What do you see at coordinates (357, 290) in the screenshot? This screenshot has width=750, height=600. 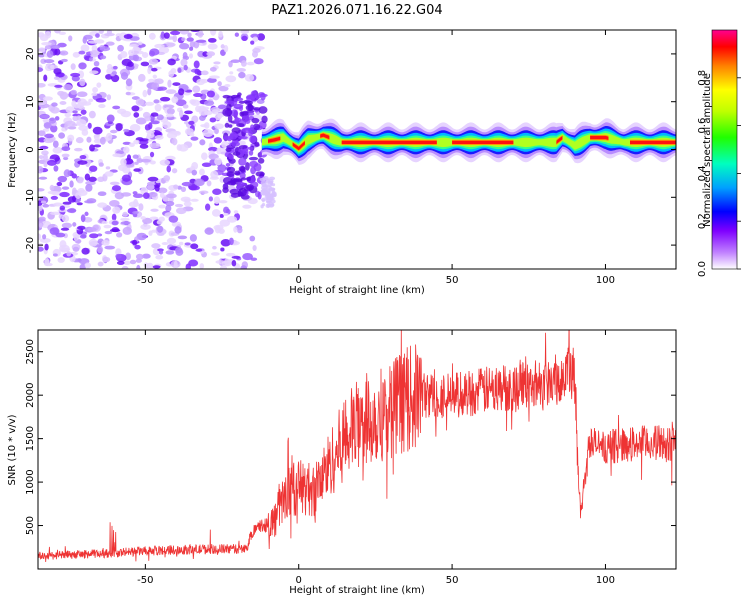 I see `spectrogram-xlabel: Height of straight line (km)` at bounding box center [357, 290].